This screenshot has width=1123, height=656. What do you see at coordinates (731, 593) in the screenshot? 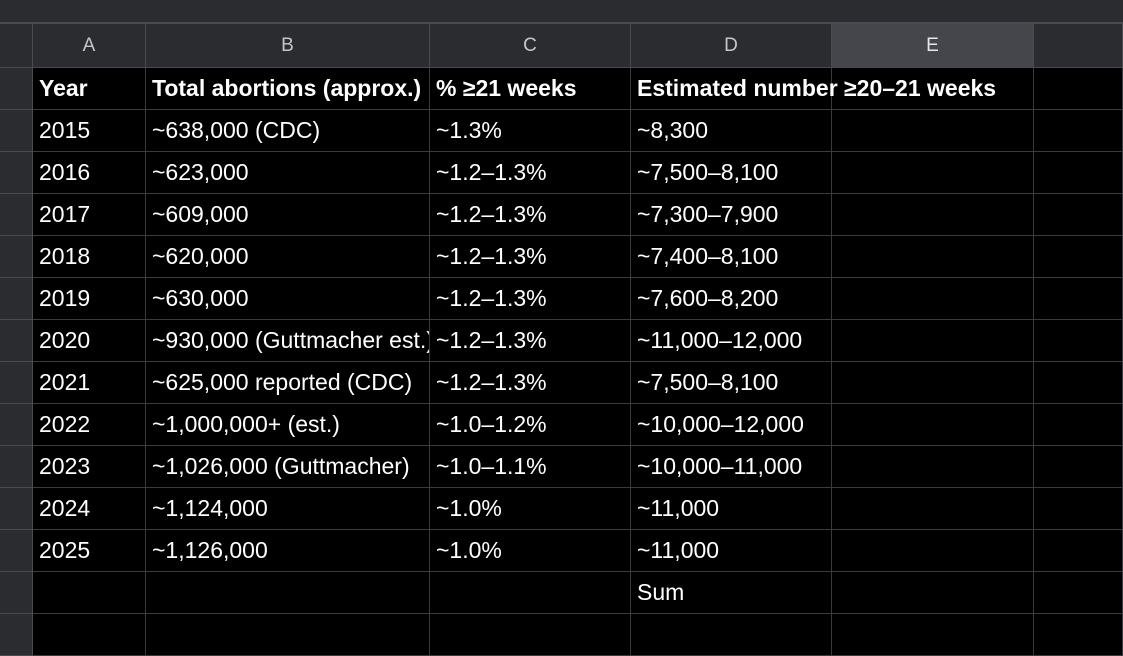
I see `table-cell: Sum` at bounding box center [731, 593].